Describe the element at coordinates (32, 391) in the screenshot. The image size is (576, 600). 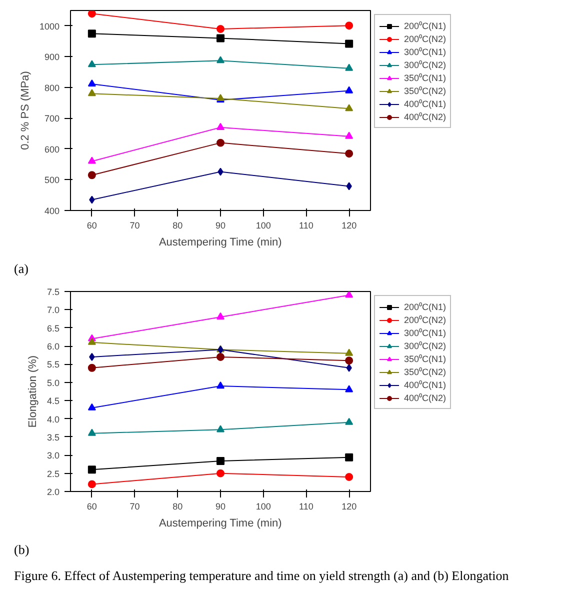
I see `y-axis-title: Elongation (%)` at that location.